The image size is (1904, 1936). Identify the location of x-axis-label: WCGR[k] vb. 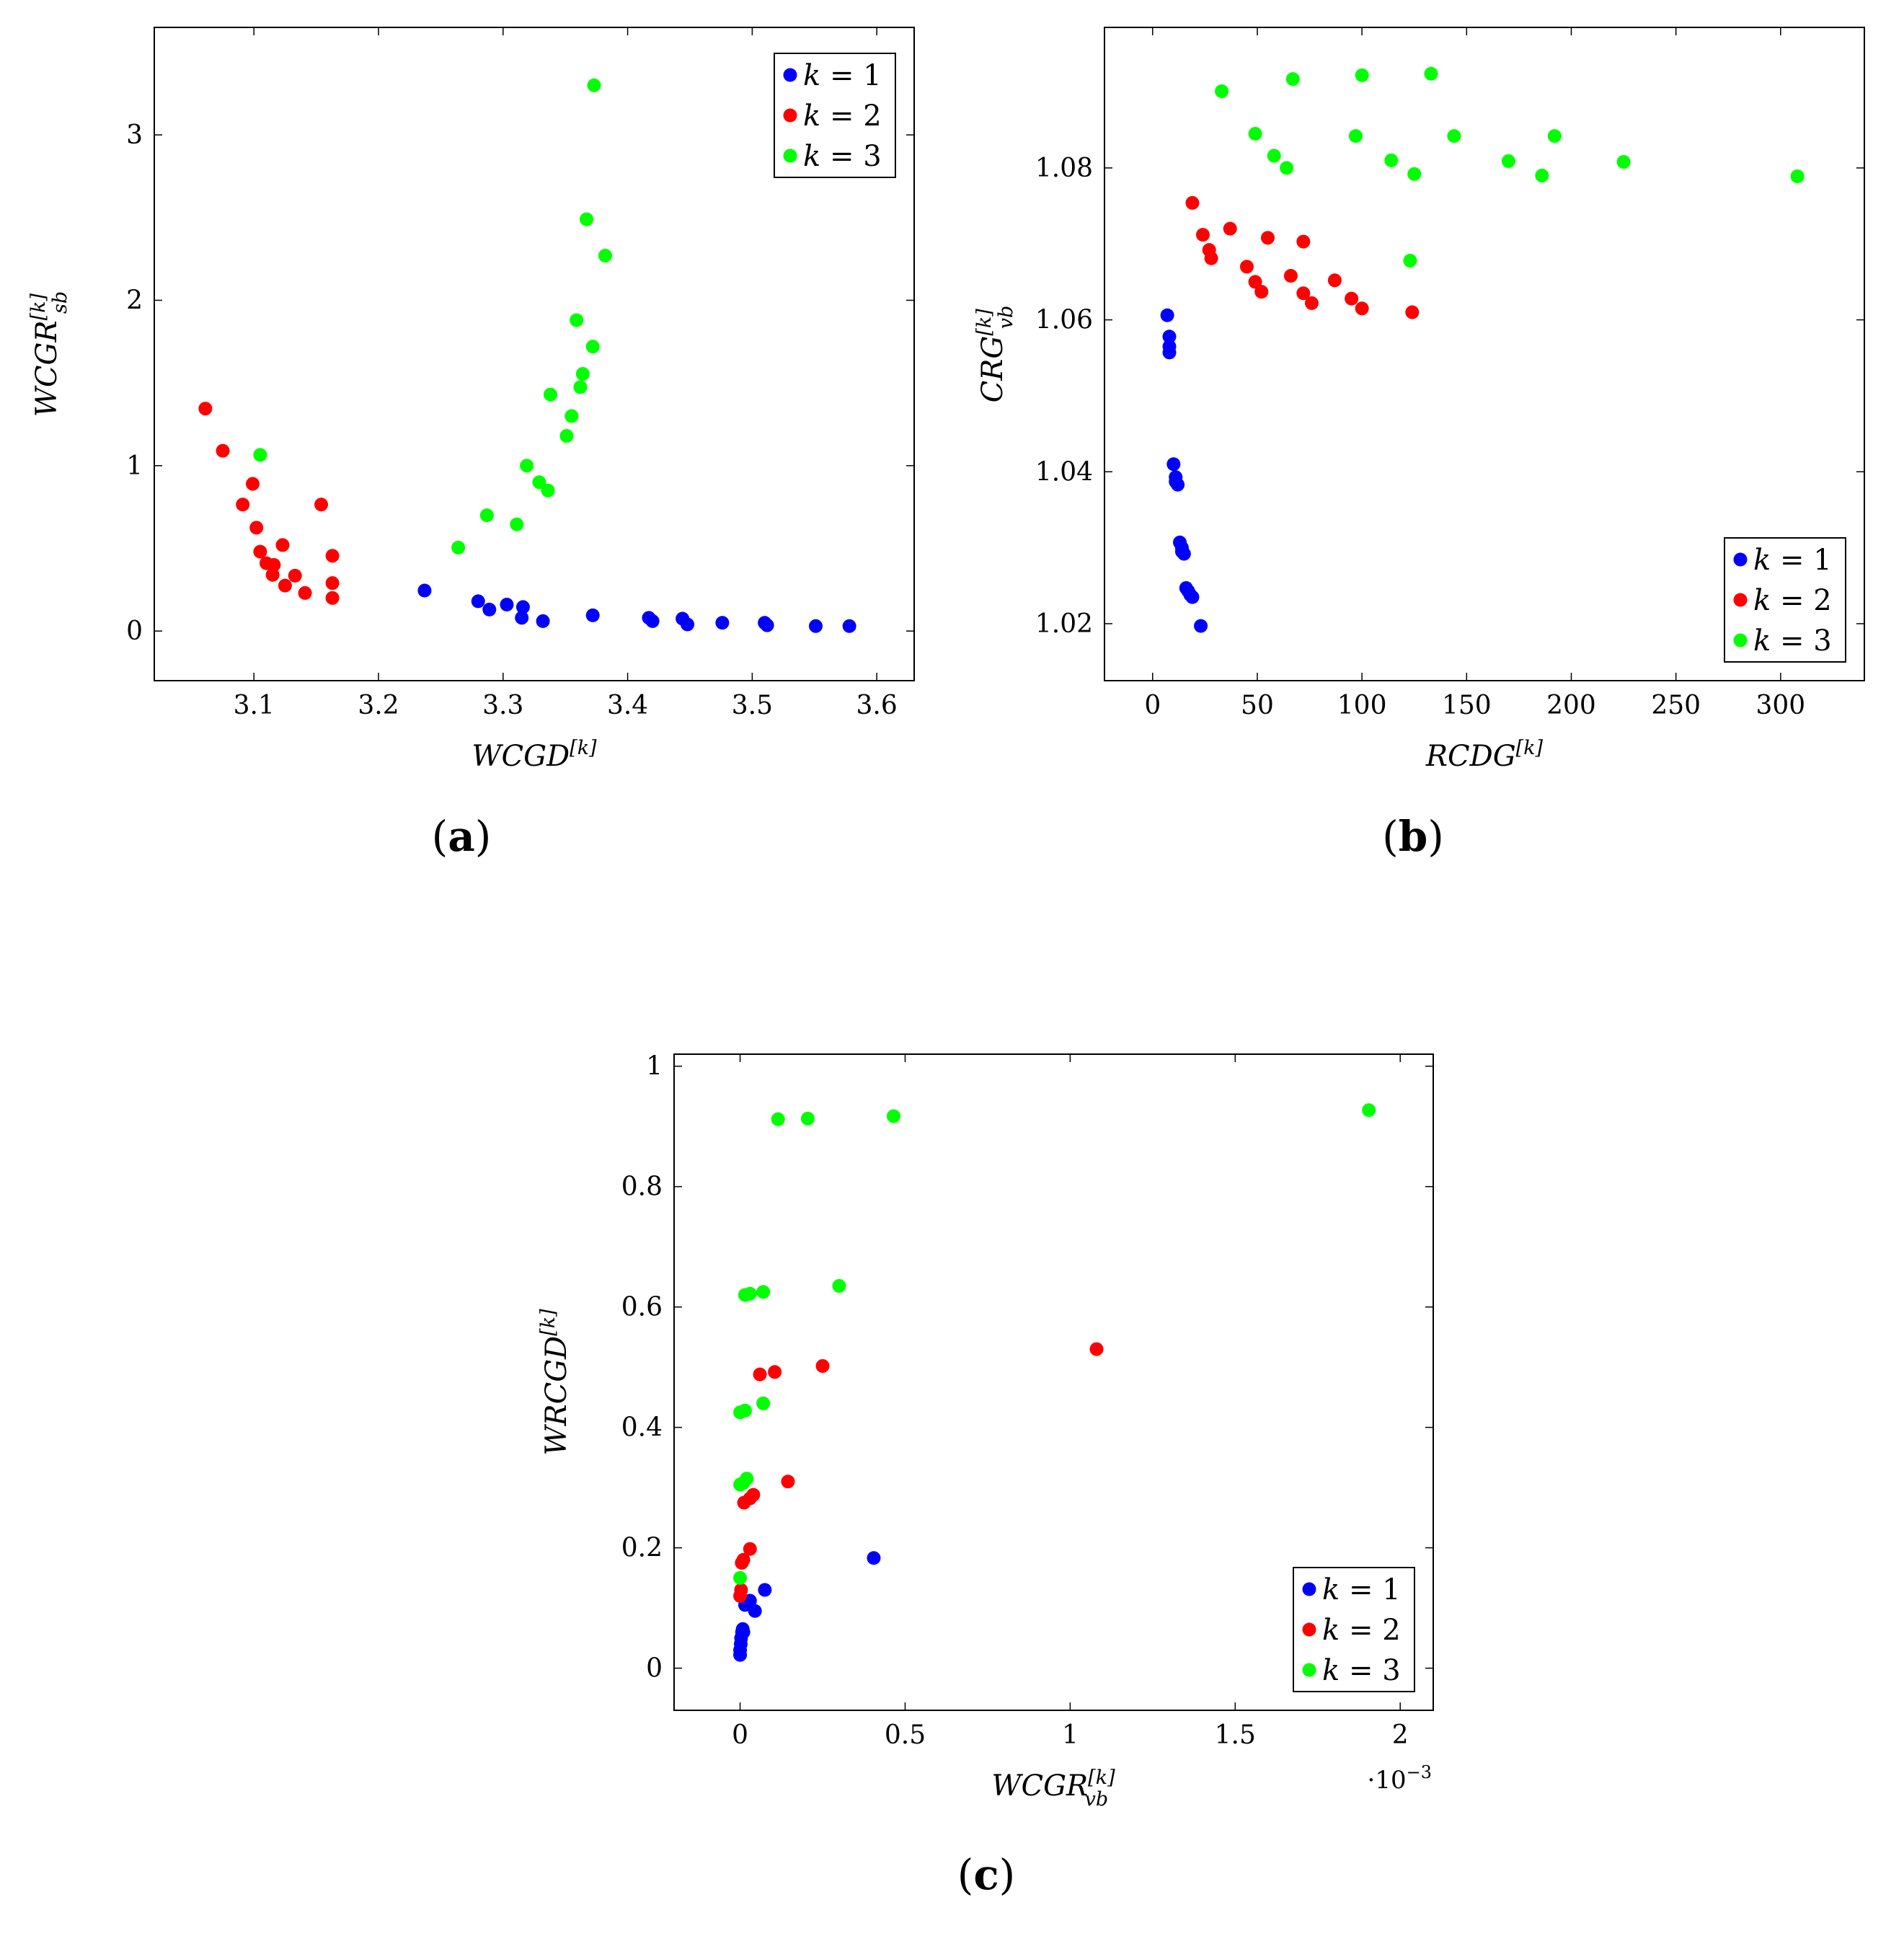
(1053, 1789).